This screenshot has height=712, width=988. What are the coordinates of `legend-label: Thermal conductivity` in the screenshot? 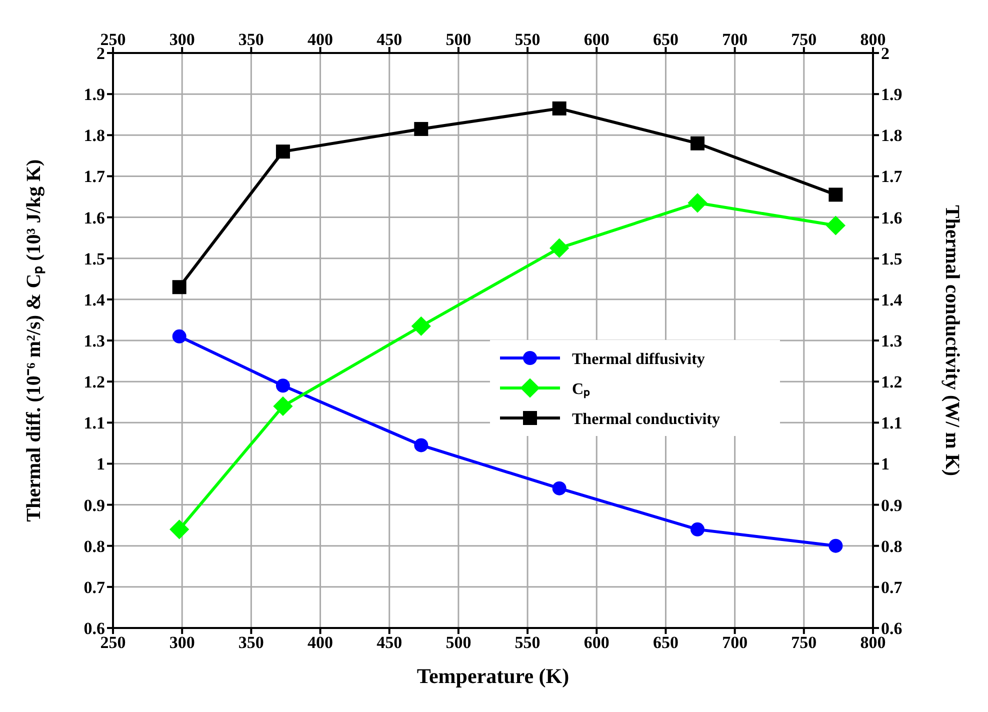 It's located at (646, 419).